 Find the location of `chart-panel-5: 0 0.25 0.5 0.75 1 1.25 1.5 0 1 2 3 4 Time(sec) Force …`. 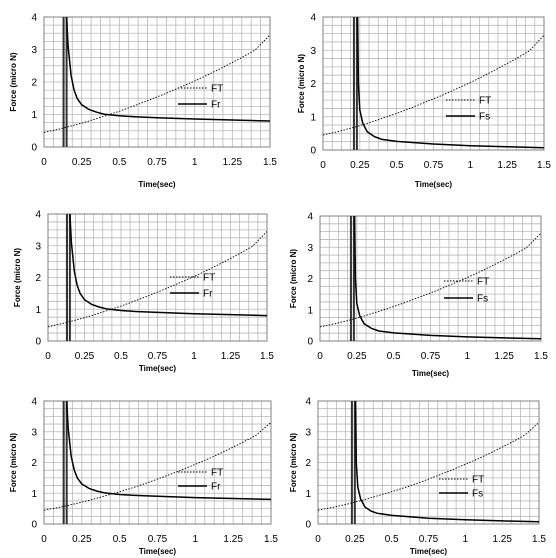

chart-panel-5: 0 0.25 0.5 0.75 1 1.25 1.5 0 1 2 3 4 Time(sec) Force … is located at coordinates (143, 477).